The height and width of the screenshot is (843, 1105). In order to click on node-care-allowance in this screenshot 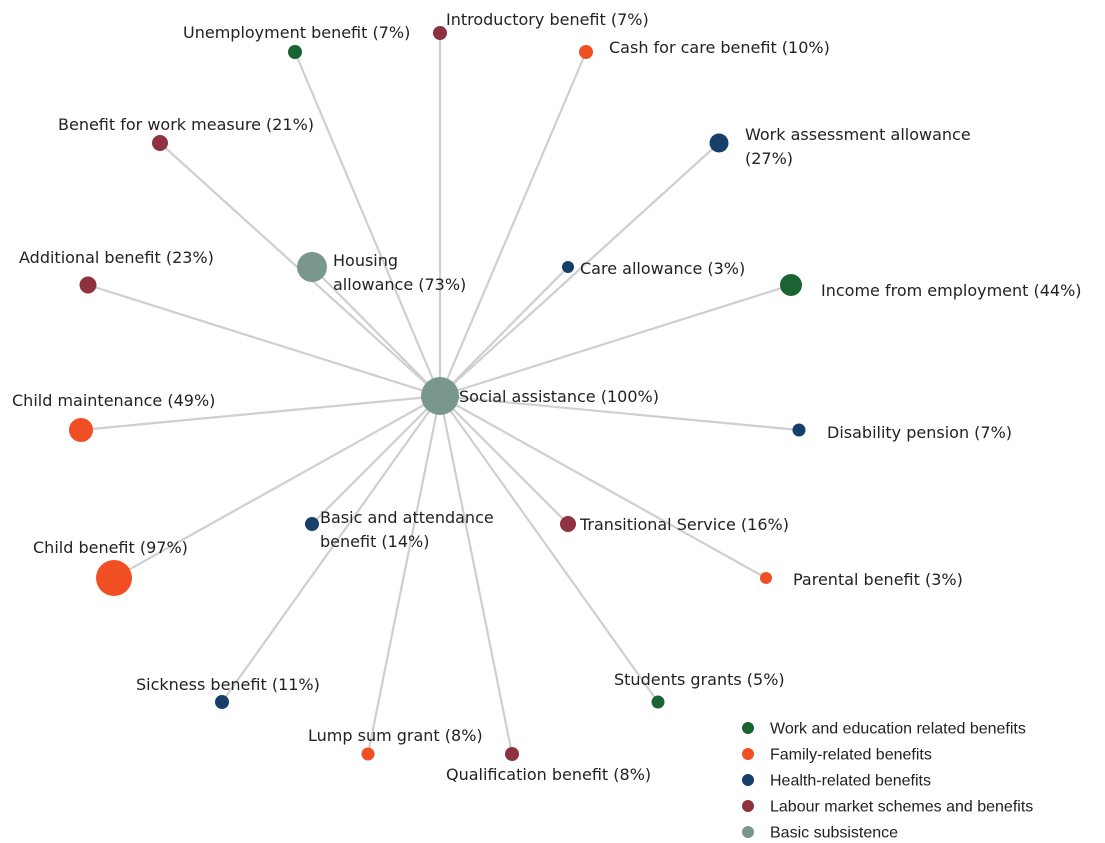, I will do `click(568, 267)`.